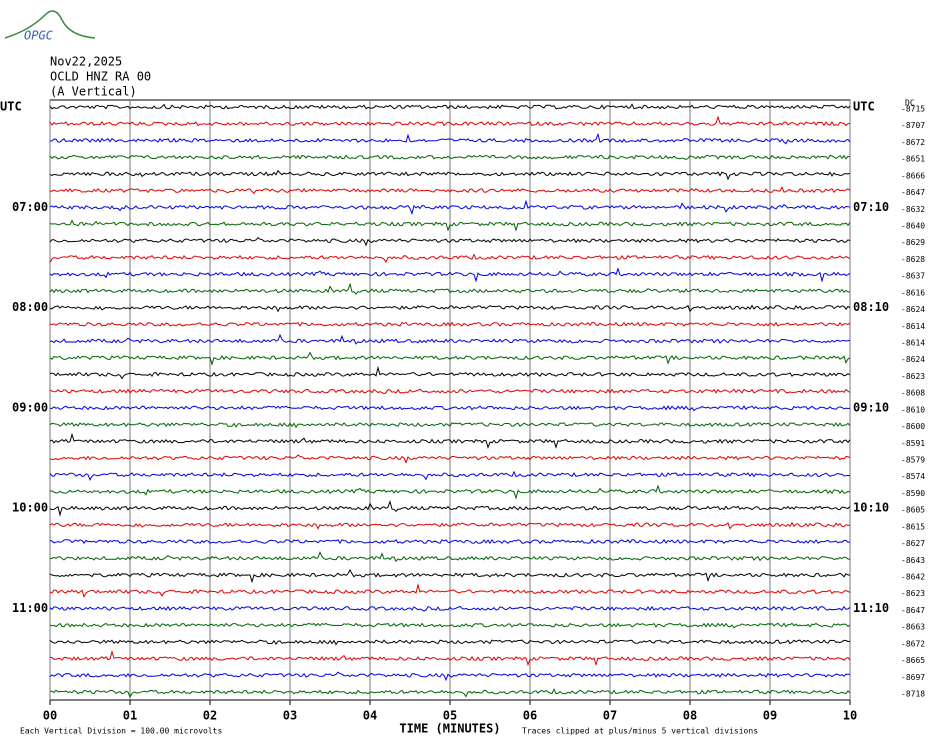 This screenshot has width=930, height=744. What do you see at coordinates (86, 62) in the screenshot?
I see `date: Nov22,2025` at bounding box center [86, 62].